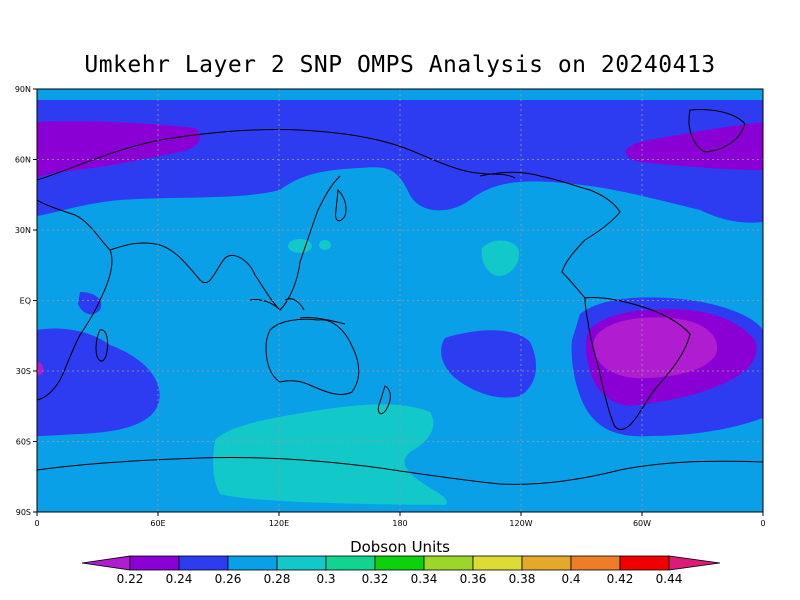 The image size is (800, 600). What do you see at coordinates (325, 579) in the screenshot?
I see `colorbar-tick-label: 0.3` at bounding box center [325, 579].